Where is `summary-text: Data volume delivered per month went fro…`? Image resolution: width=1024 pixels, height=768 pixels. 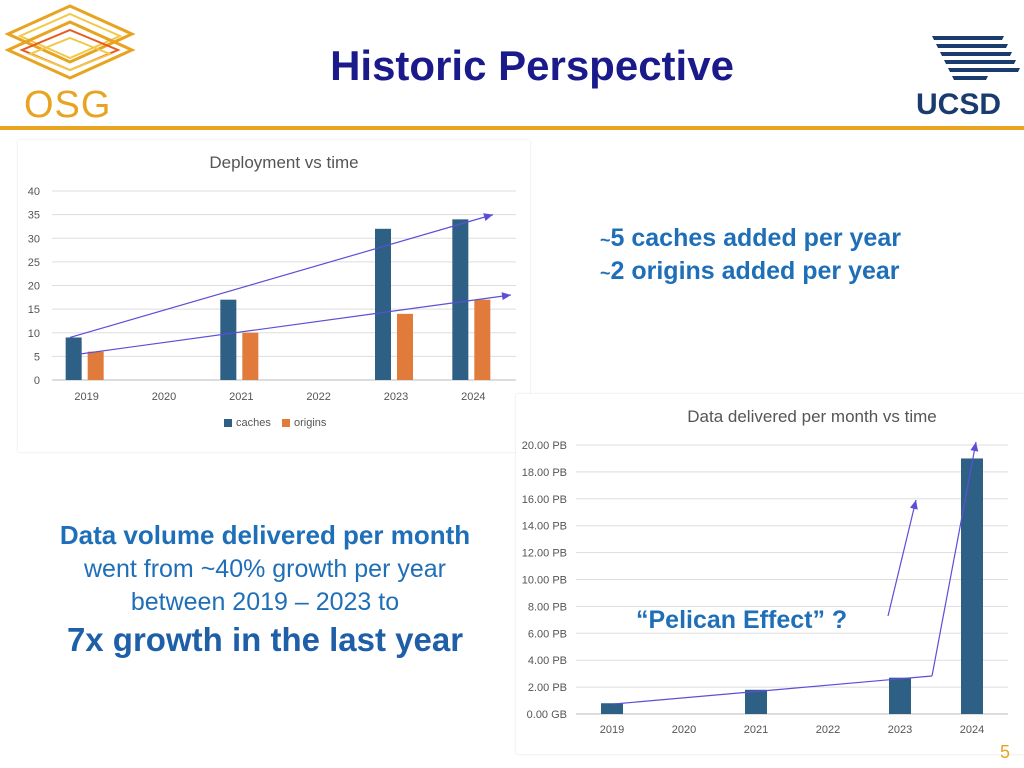 summary-text: Data volume delivered per month went fro… is located at coordinates (265, 589).